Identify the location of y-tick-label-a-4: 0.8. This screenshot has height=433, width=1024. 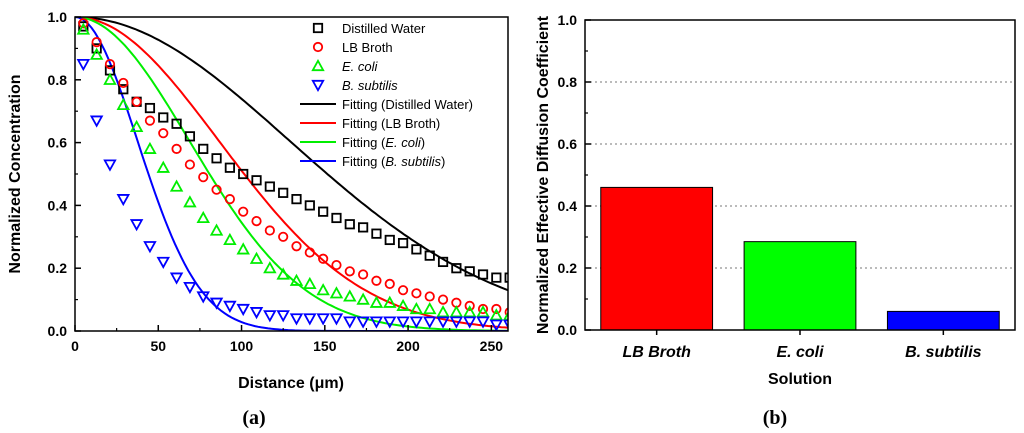
(58, 80).